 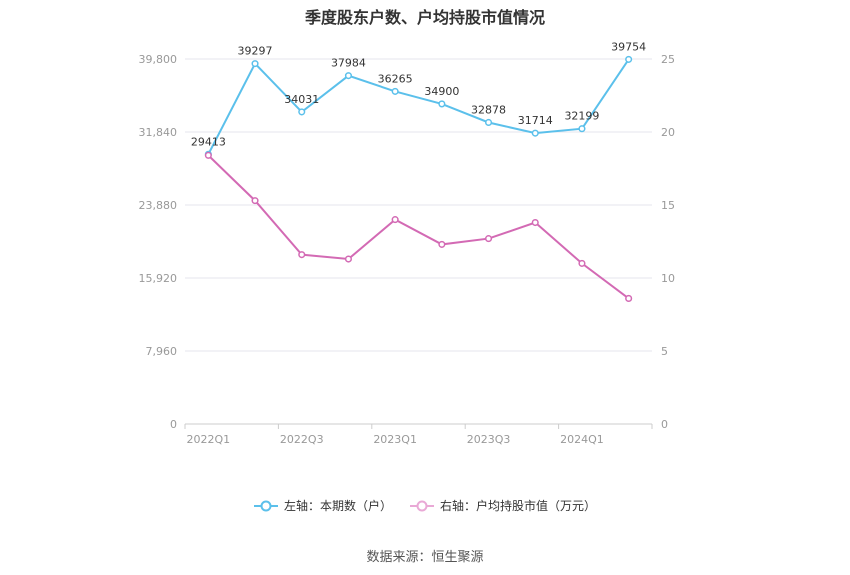 I want to click on data-label: 37984, so click(x=348, y=63).